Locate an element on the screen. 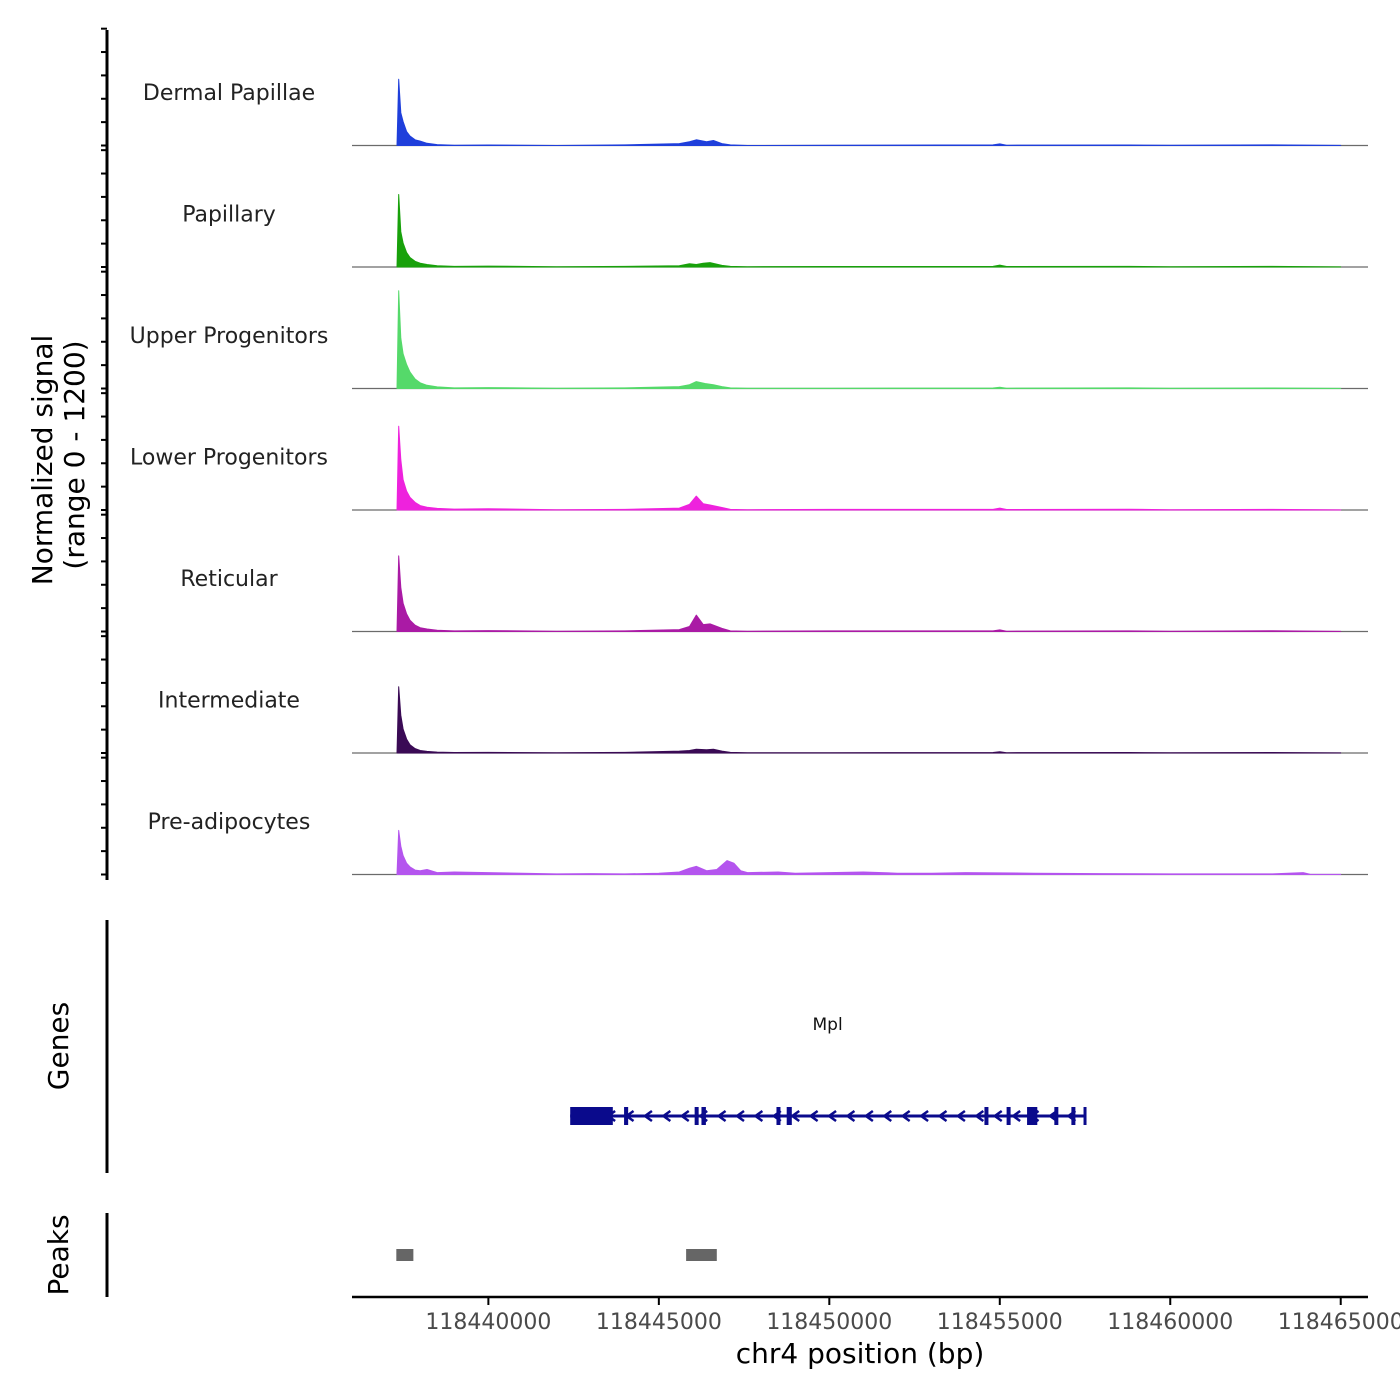 The image size is (1400, 1400). x-tick-label: 118465000 is located at coordinates (1339, 1322).